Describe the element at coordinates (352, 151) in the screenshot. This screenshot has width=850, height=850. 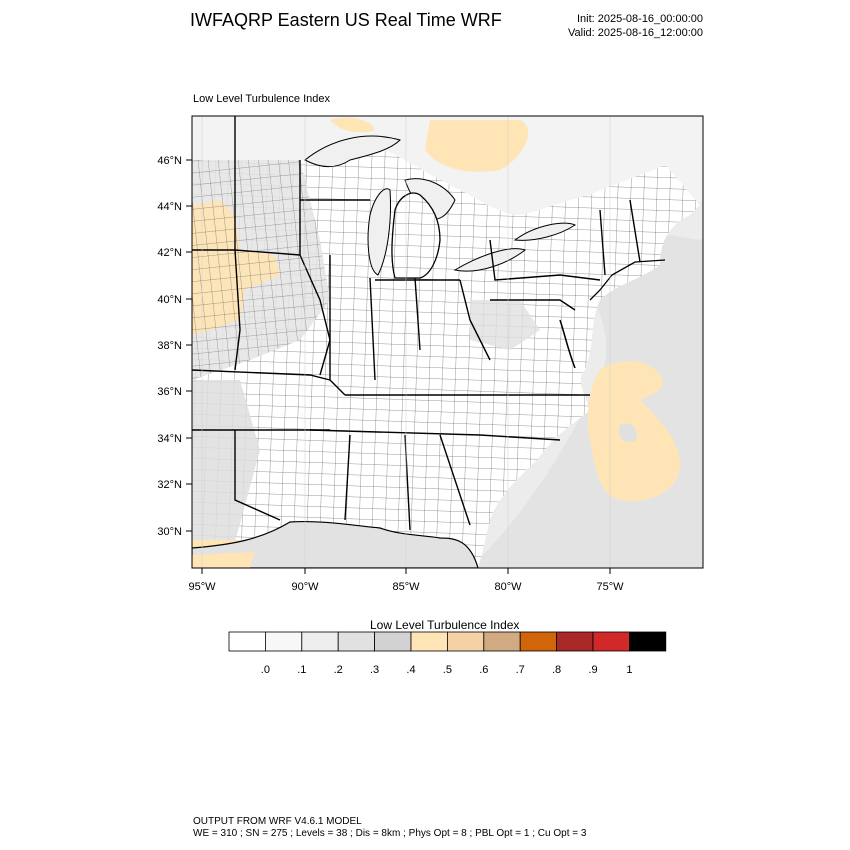
I see `lake-superior` at that location.